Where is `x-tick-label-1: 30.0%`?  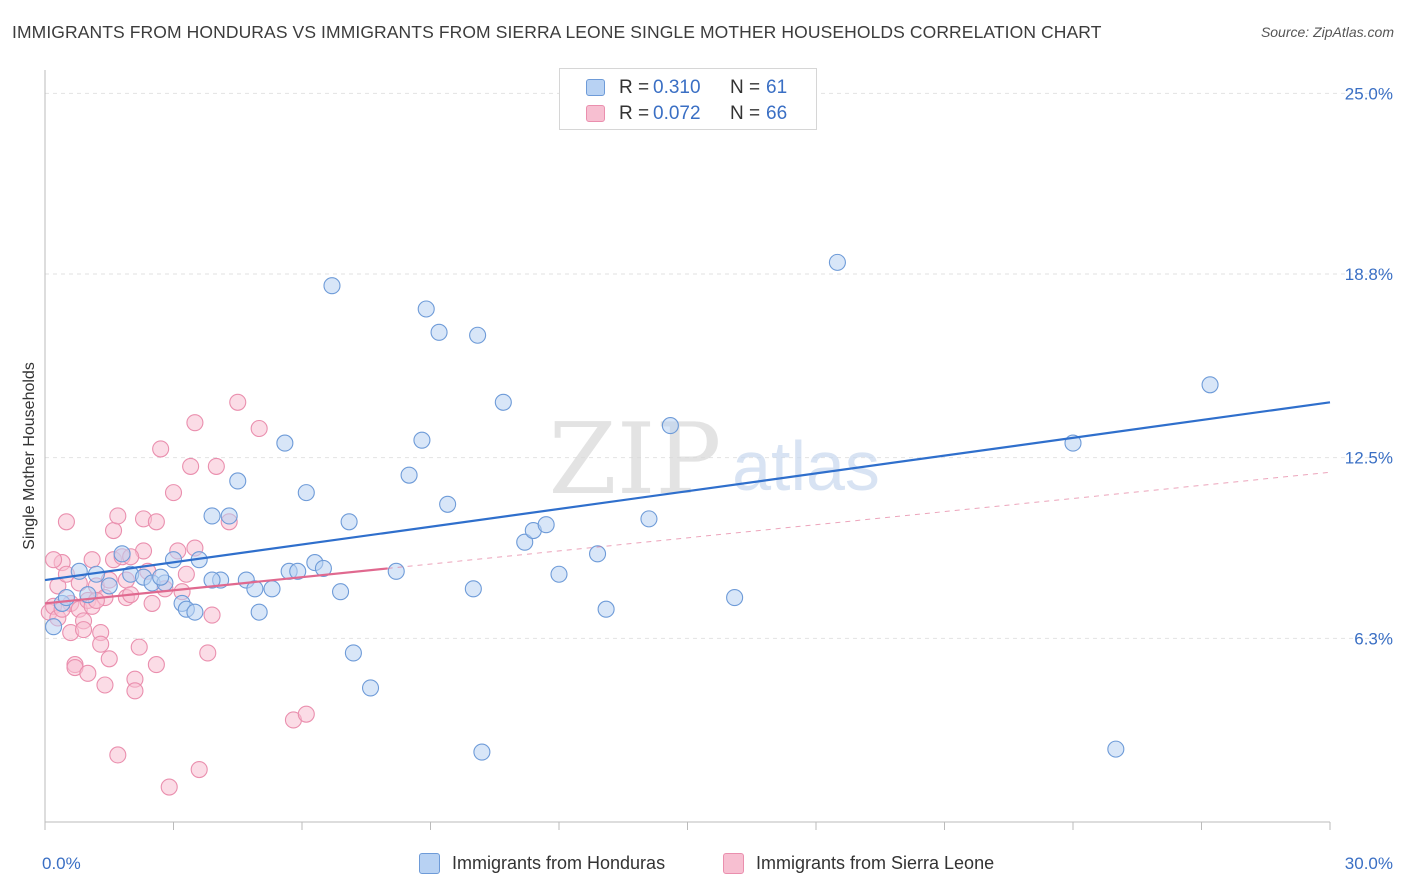
x-tick-label-1: 30.0% is located at coordinates (1369, 863).